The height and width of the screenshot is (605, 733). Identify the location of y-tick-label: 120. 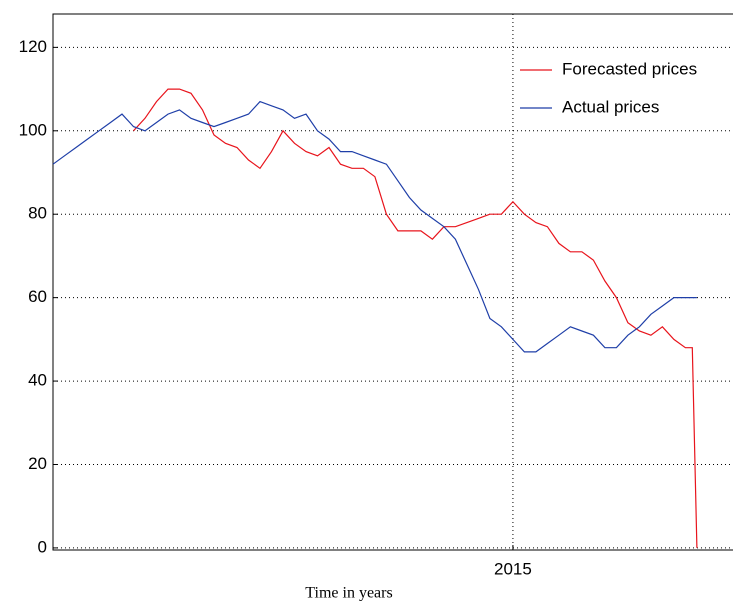
(33, 46).